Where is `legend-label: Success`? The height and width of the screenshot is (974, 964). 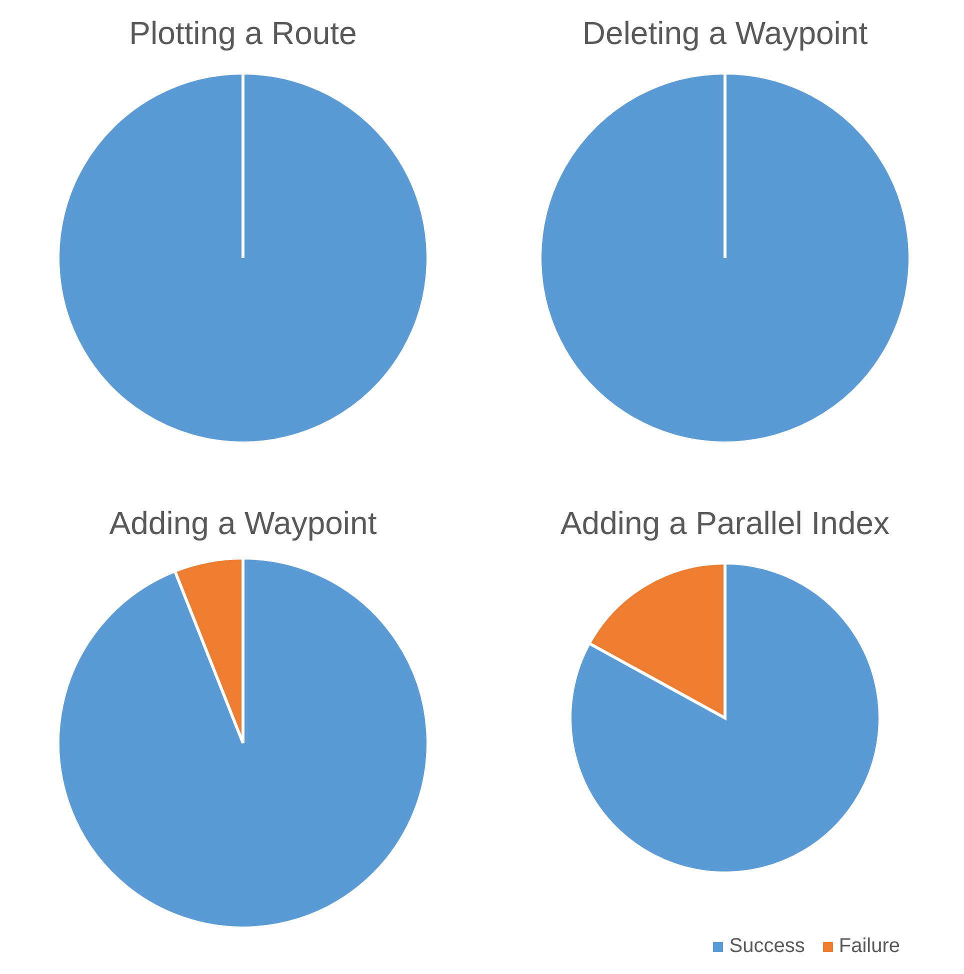 legend-label: Success is located at coordinates (766, 946).